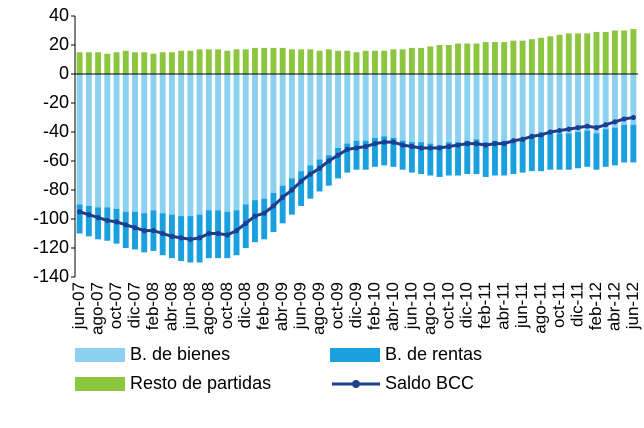 This screenshot has height=428, width=644. I want to click on x-tick-label: ago-07, so click(97, 308).